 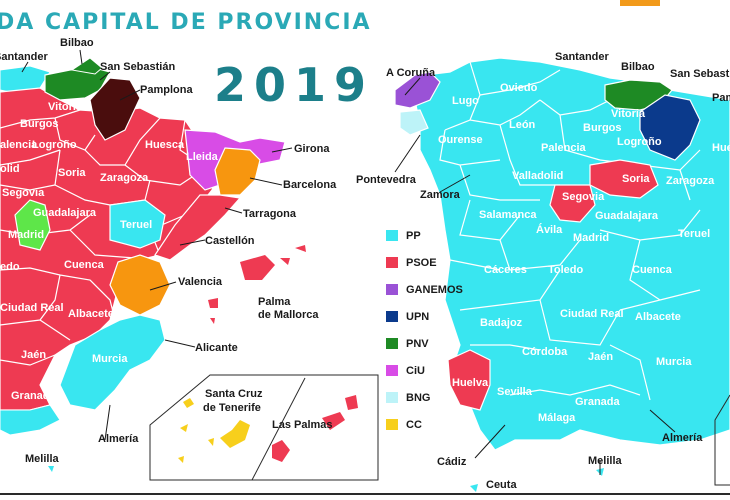 What do you see at coordinates (235, 434) in the screenshot?
I see `island-tenerife` at bounding box center [235, 434].